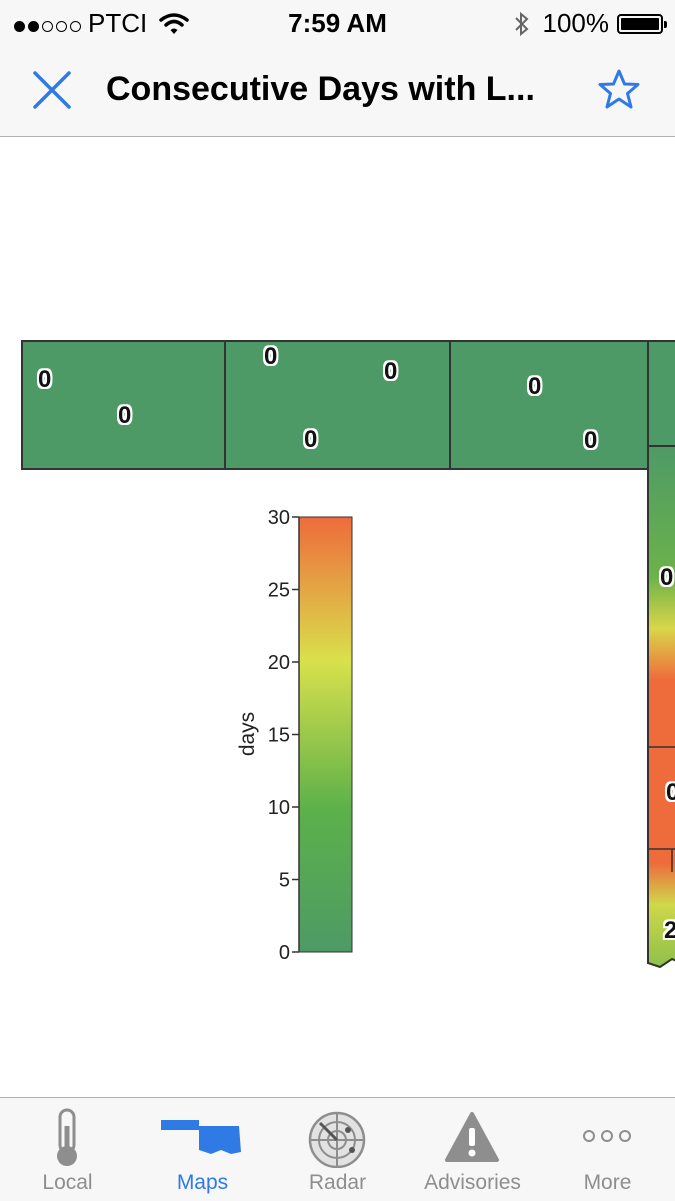 The height and width of the screenshot is (1201, 675). I want to click on more-icon, so click(607, 1136).